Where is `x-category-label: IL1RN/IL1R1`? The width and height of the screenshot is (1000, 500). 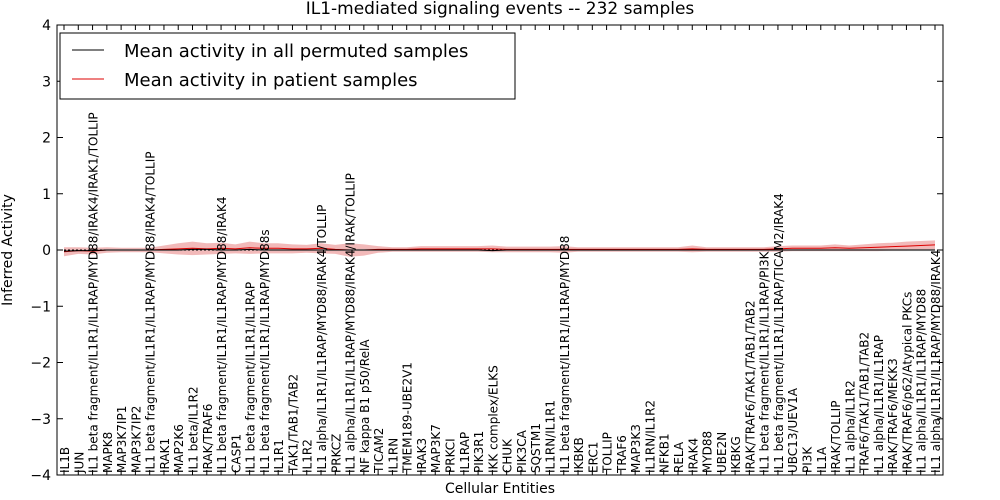
x-category-label: IL1RN/IL1R1 is located at coordinates (551, 436).